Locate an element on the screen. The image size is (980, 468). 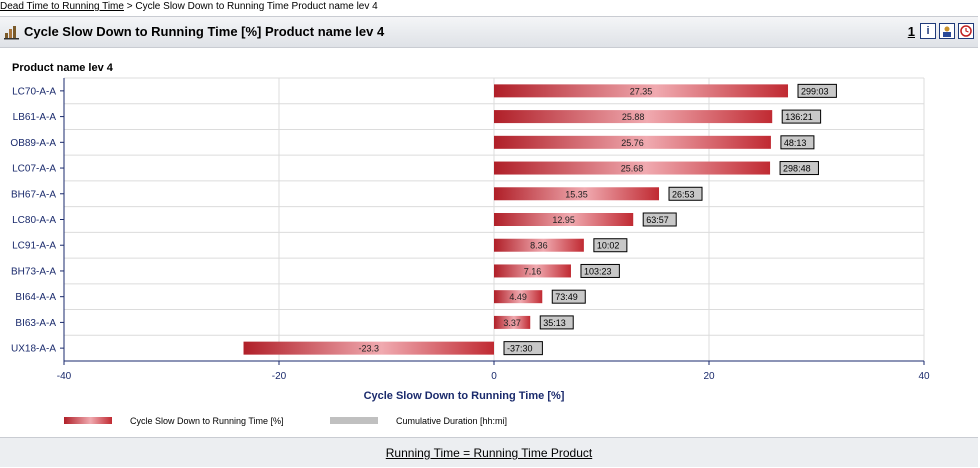
bar-value-label: 15.35 is located at coordinates (576, 194).